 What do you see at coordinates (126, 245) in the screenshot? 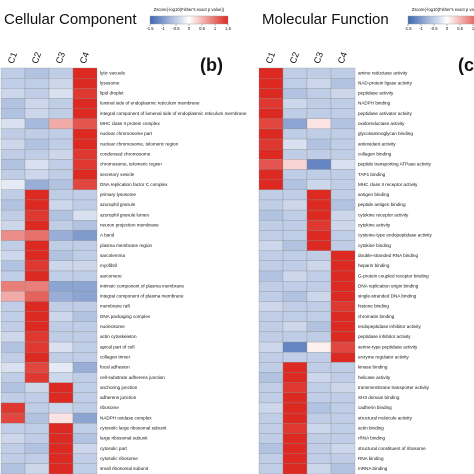
I see `row-label: plasma membrane region` at bounding box center [126, 245].